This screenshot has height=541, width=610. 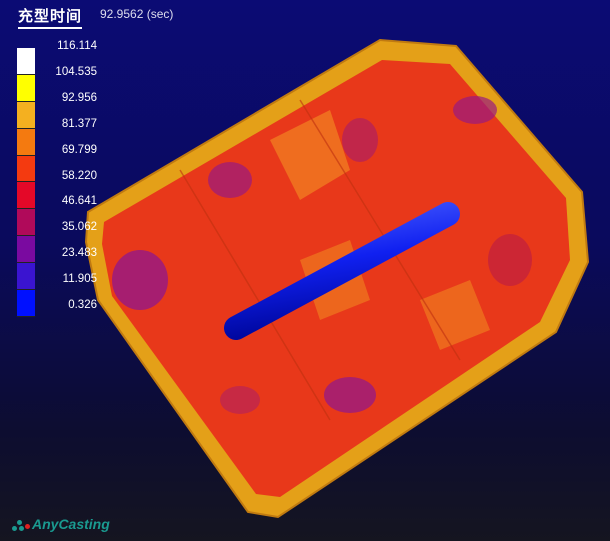 What do you see at coordinates (22, 525) in the screenshot?
I see `logo-icon` at bounding box center [22, 525].